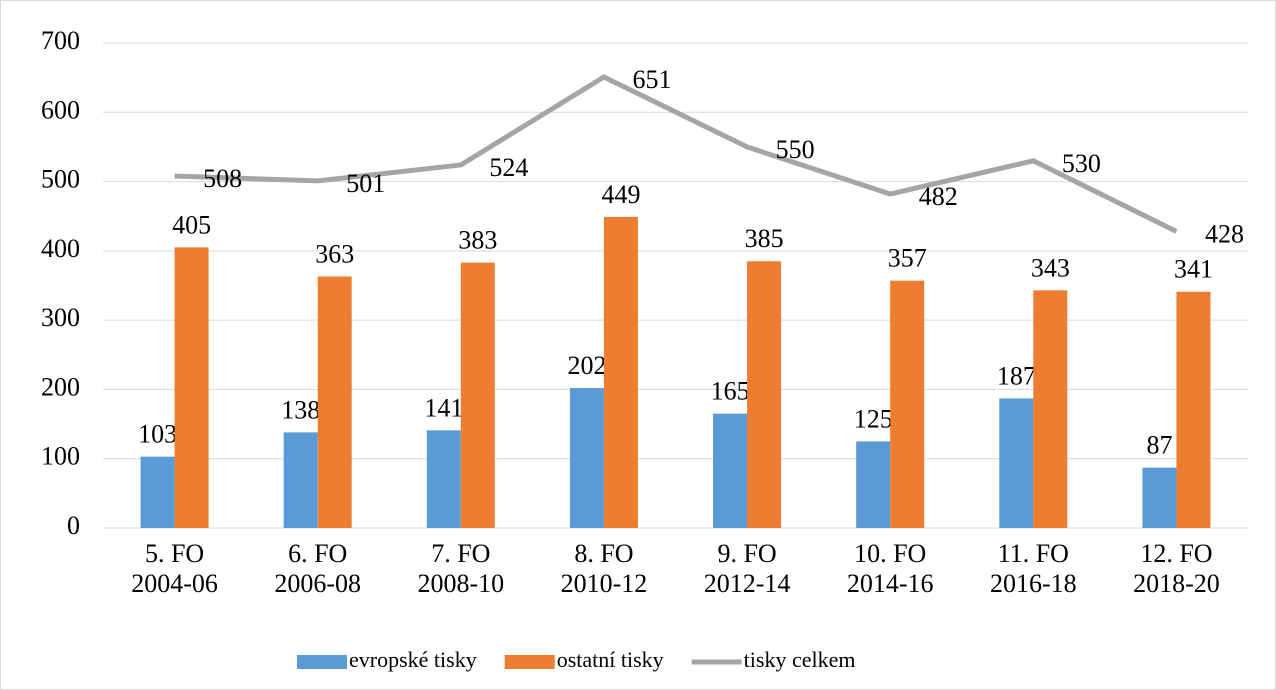 Image resolution: width=1276 pixels, height=690 pixels. Describe the element at coordinates (1016, 375) in the screenshot. I see `data-label: 187` at that location.